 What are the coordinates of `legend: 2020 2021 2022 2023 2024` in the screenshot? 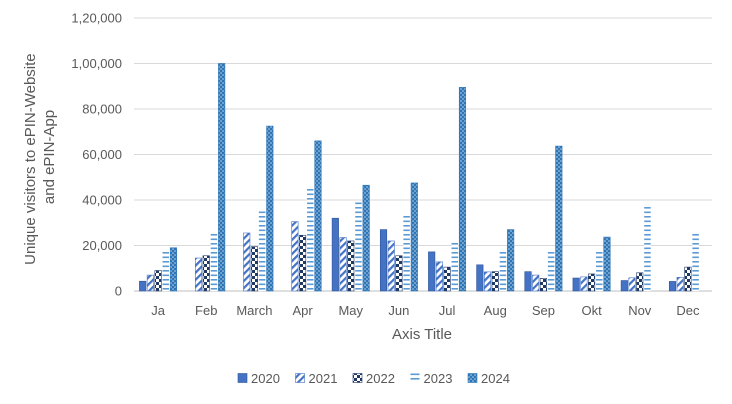 It's located at (373, 378).